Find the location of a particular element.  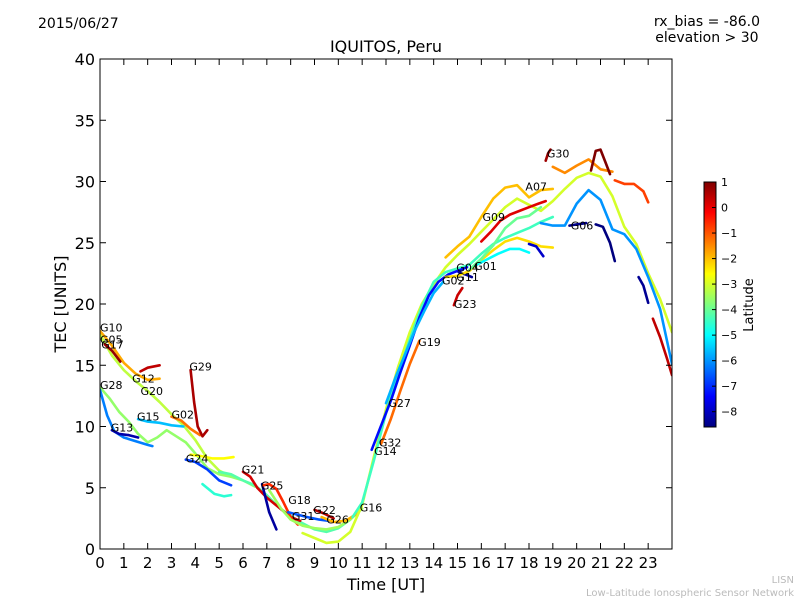

prn-label: G06 is located at coordinates (582, 226).